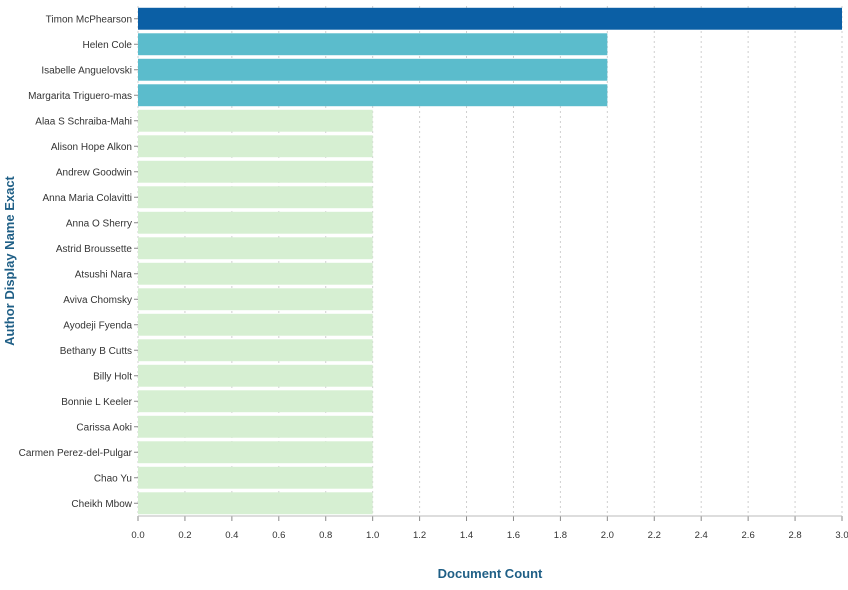 This screenshot has width=848, height=590. I want to click on category-label: Timon McPhearson, so click(89, 19).